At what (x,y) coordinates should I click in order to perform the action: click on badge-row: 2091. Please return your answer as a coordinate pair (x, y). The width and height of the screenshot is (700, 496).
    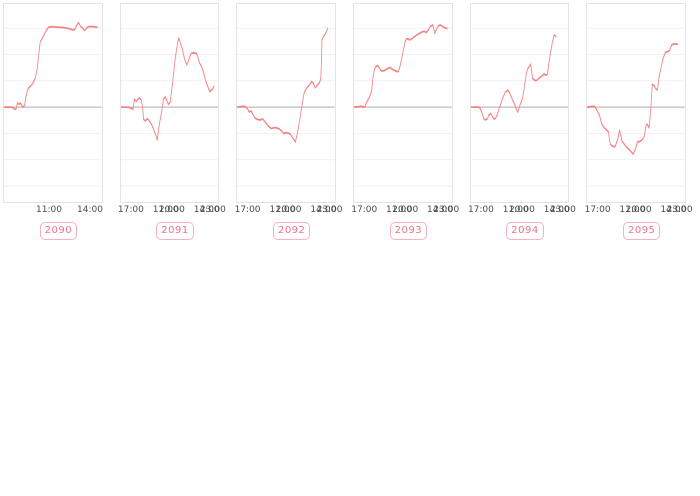
    Looking at the image, I should click on (175, 230).